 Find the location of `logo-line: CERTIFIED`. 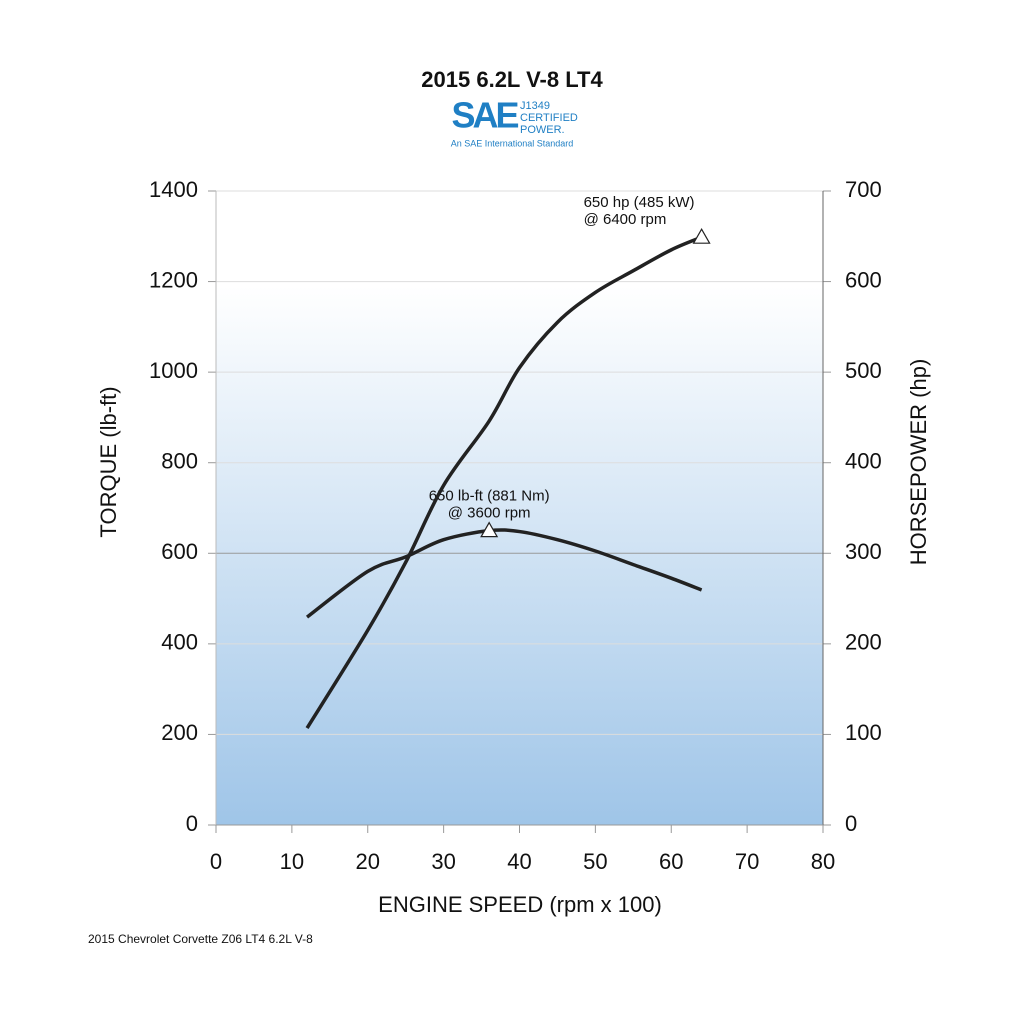

logo-line: CERTIFIED is located at coordinates (549, 118).